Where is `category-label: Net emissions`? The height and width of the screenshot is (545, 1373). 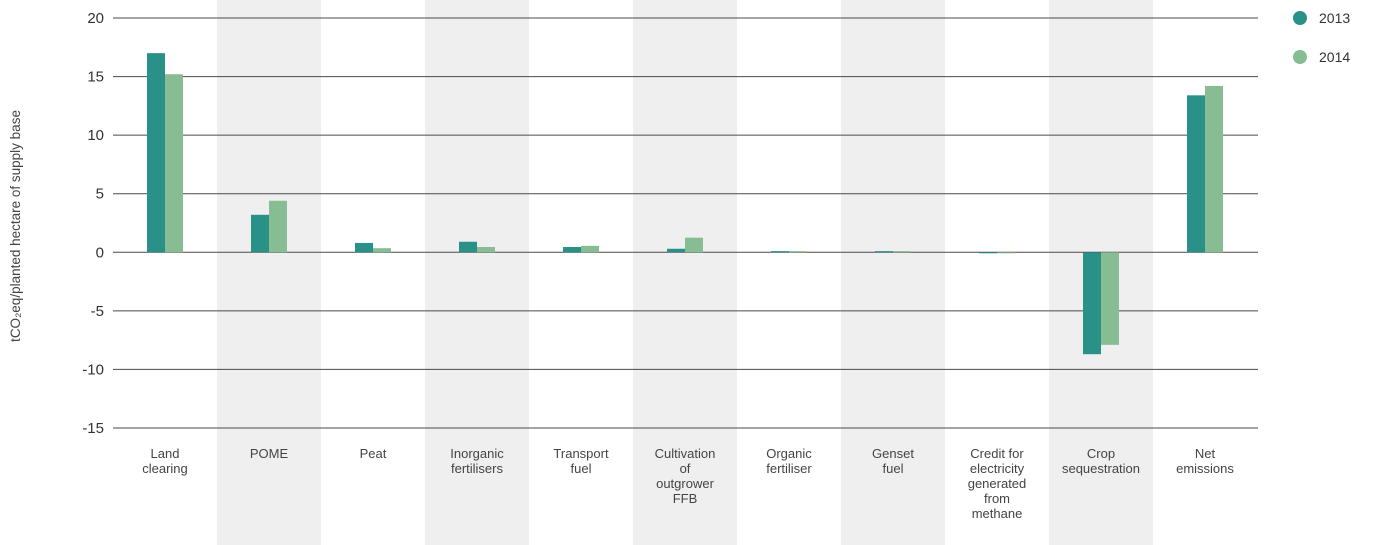 category-label: Net emissions is located at coordinates (1205, 461).